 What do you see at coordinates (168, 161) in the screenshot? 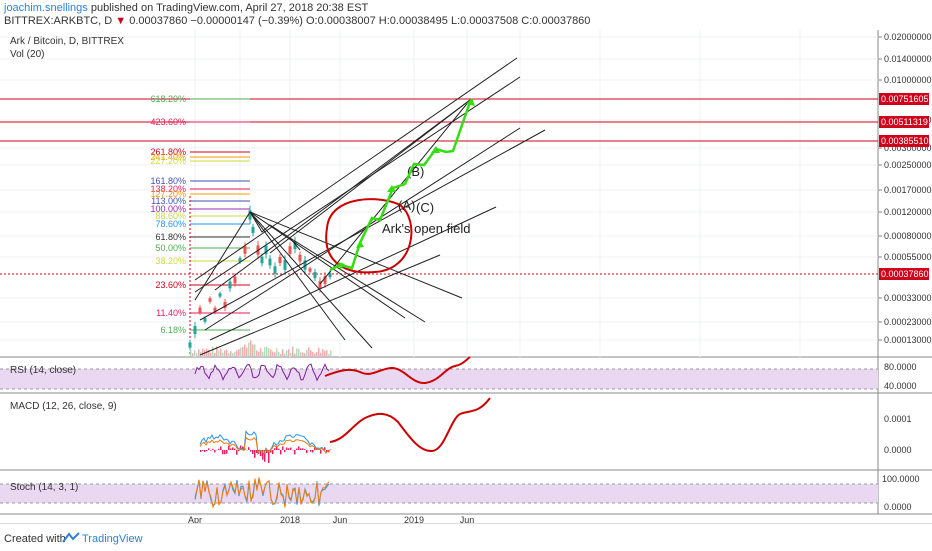
I see `fib-label: 227.20%` at bounding box center [168, 161].